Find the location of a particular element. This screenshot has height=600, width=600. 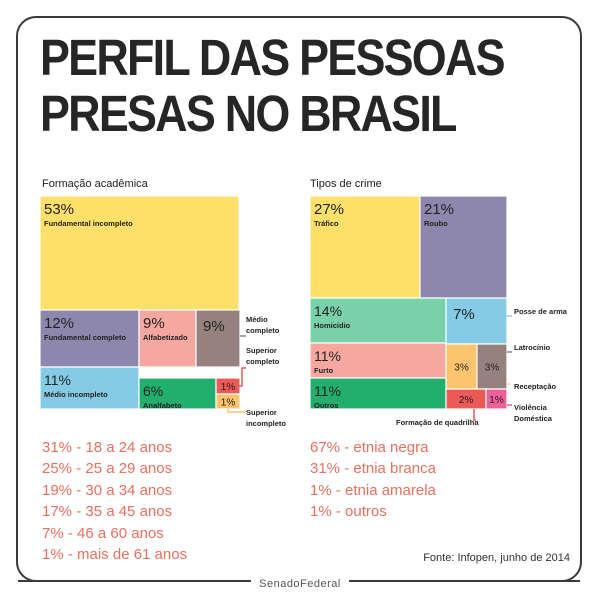

tile-percent: 21% is located at coordinates (439, 209).